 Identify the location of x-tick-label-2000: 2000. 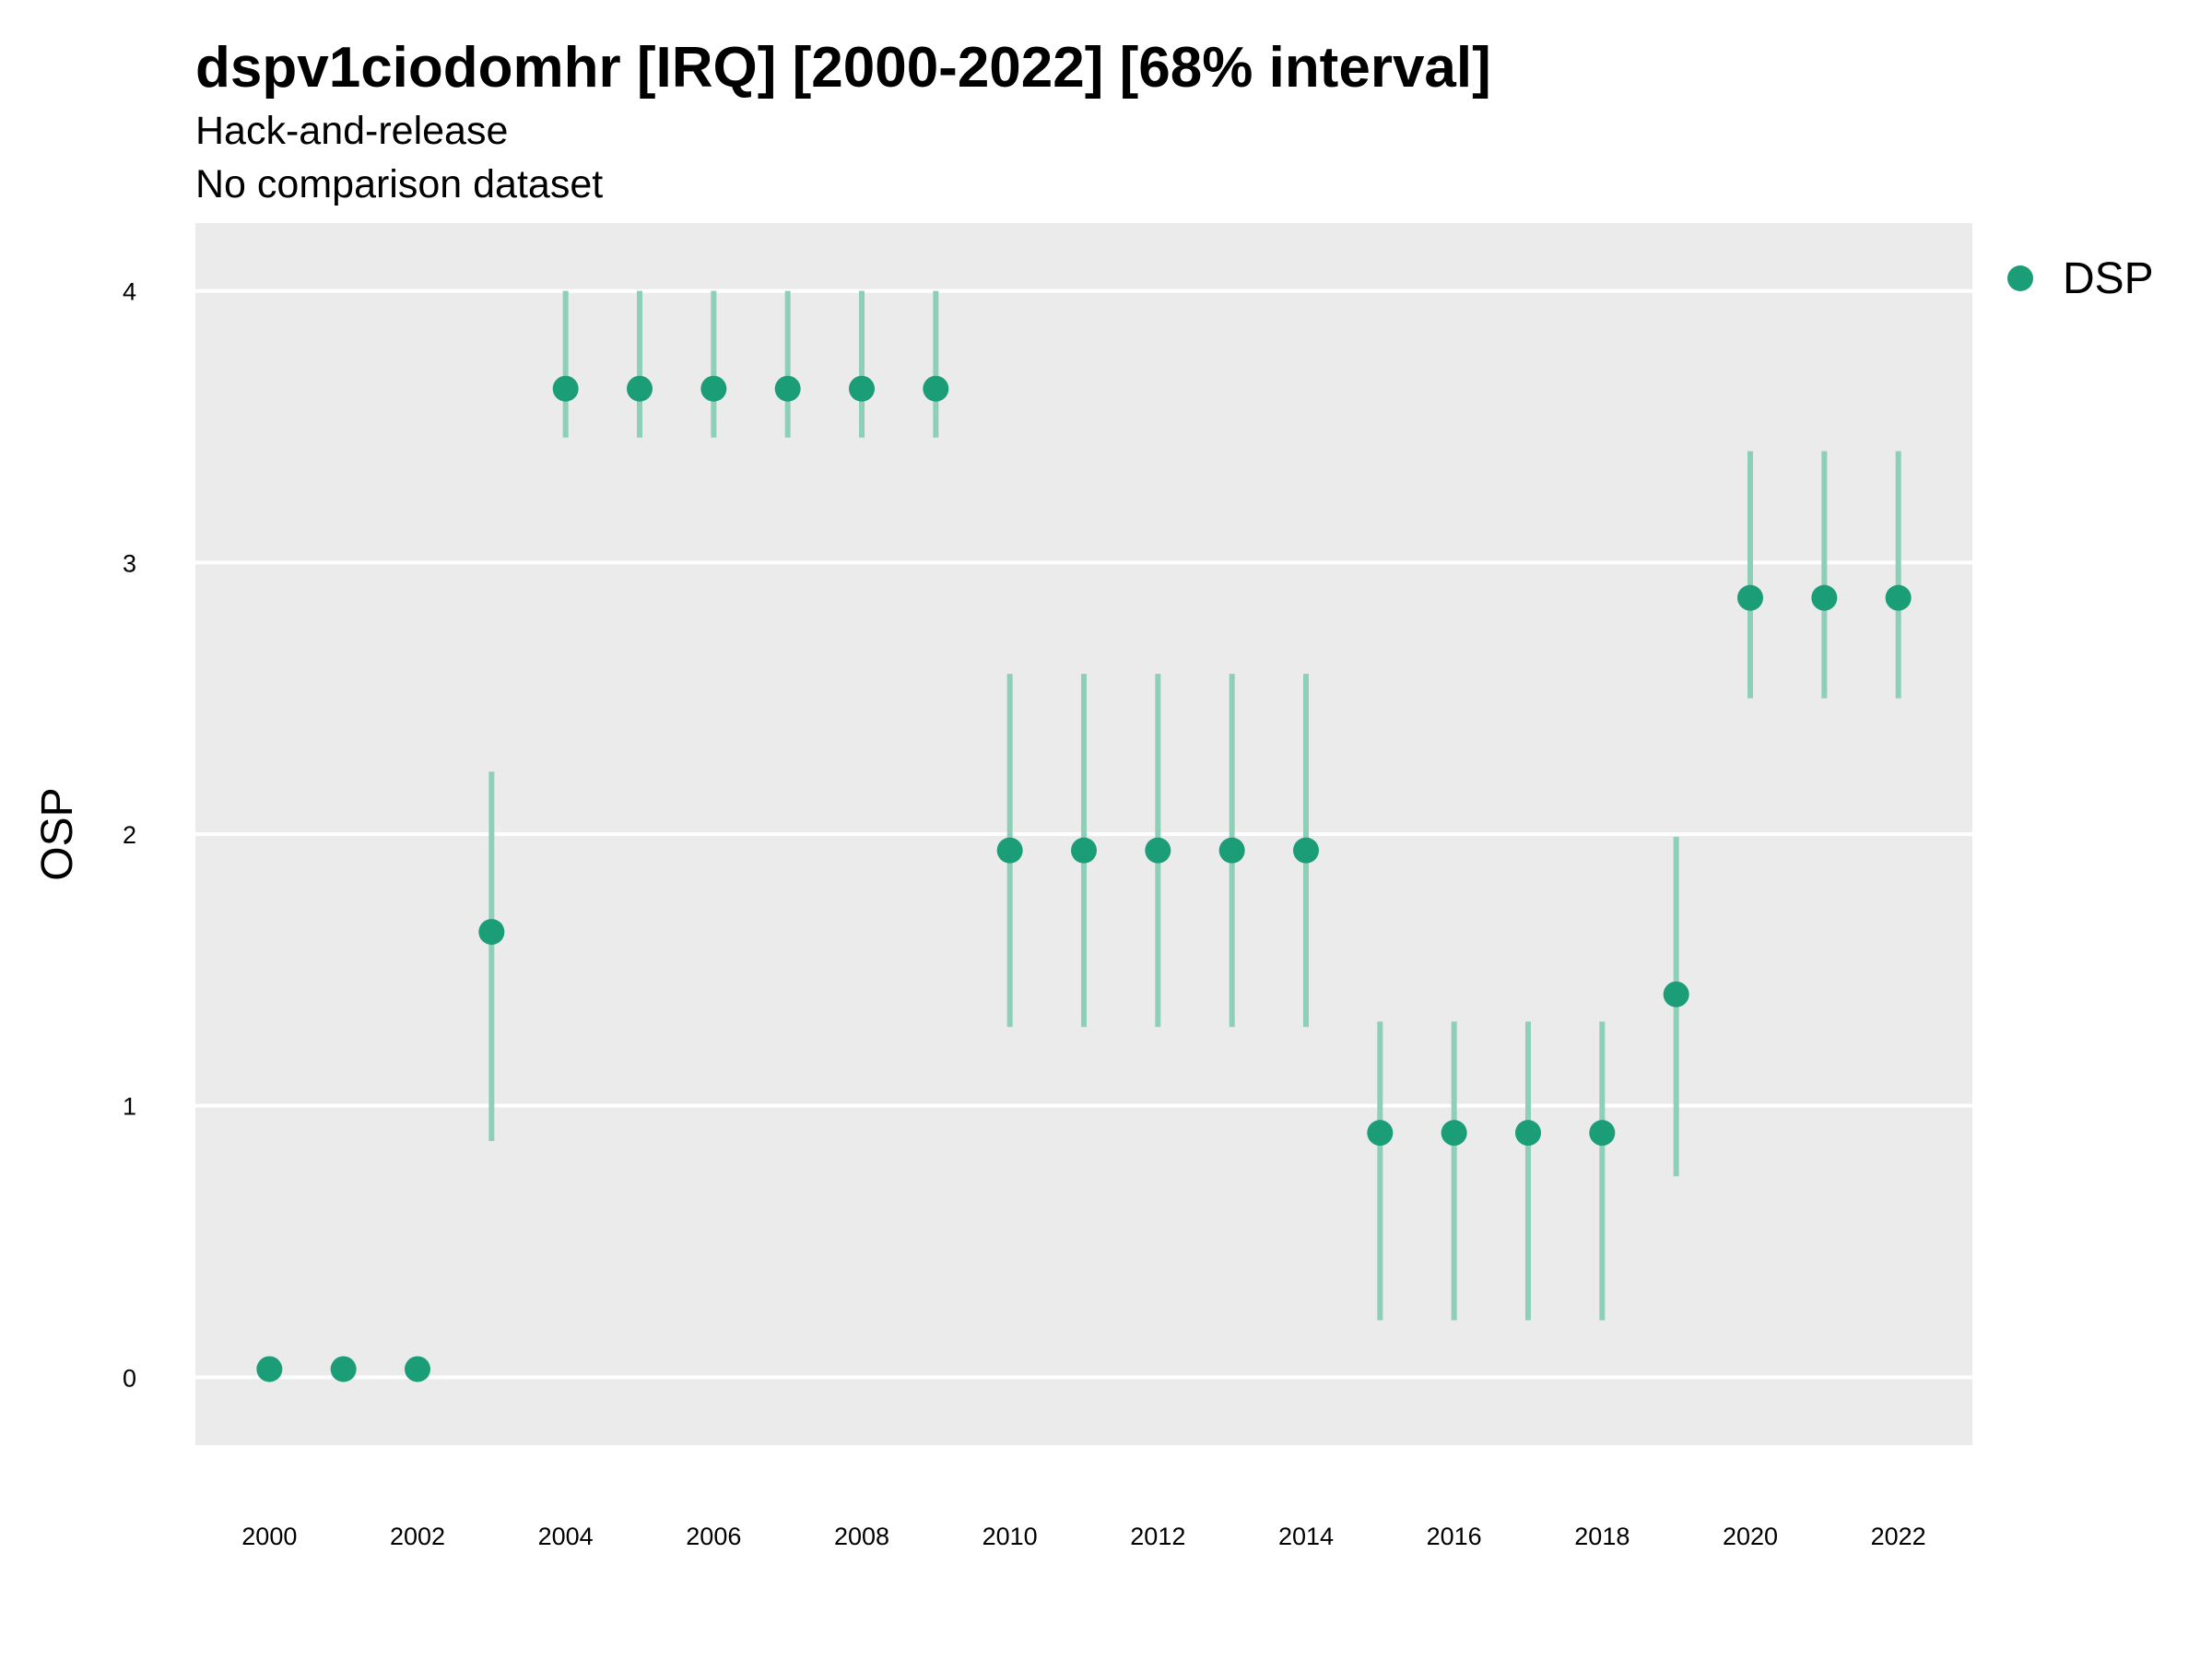
(269, 1536).